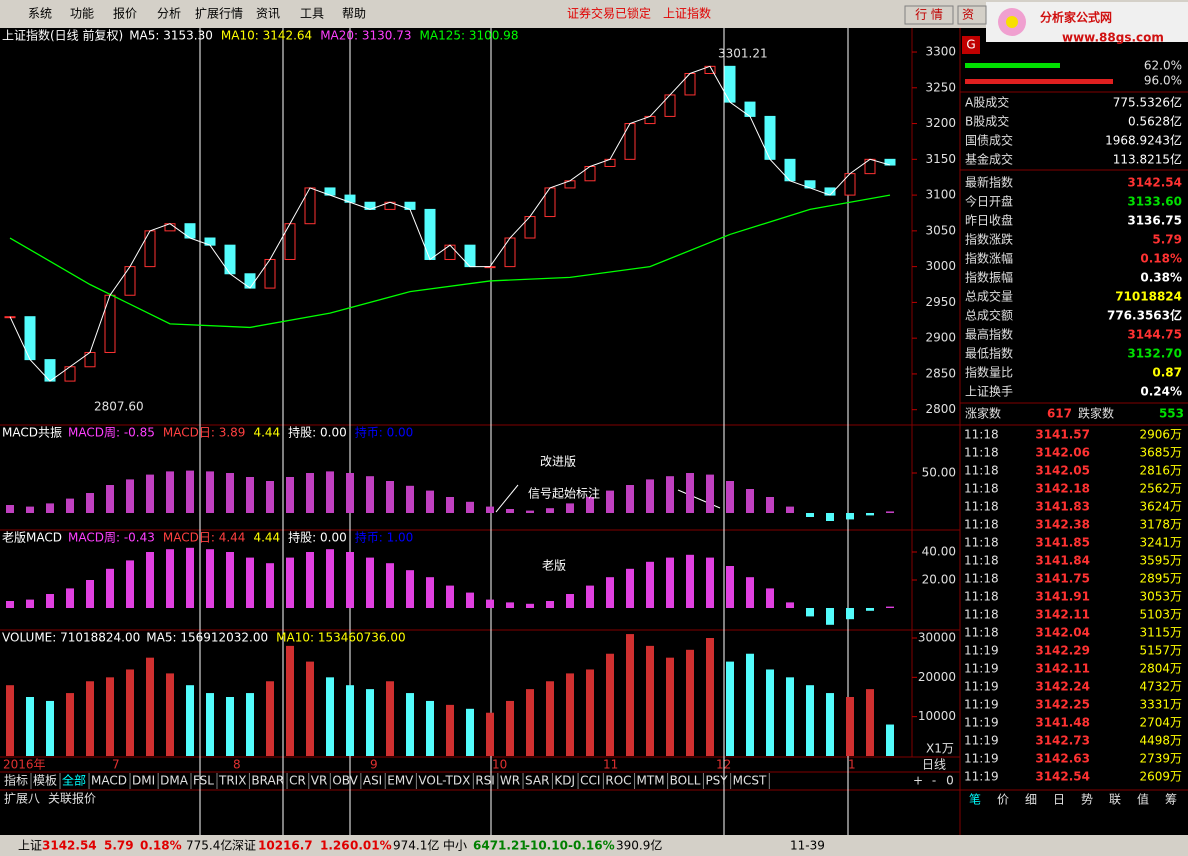 This screenshot has width=1188, height=856. What do you see at coordinates (22, 799) in the screenshot?
I see `sub-tab: 扩展八` at bounding box center [22, 799].